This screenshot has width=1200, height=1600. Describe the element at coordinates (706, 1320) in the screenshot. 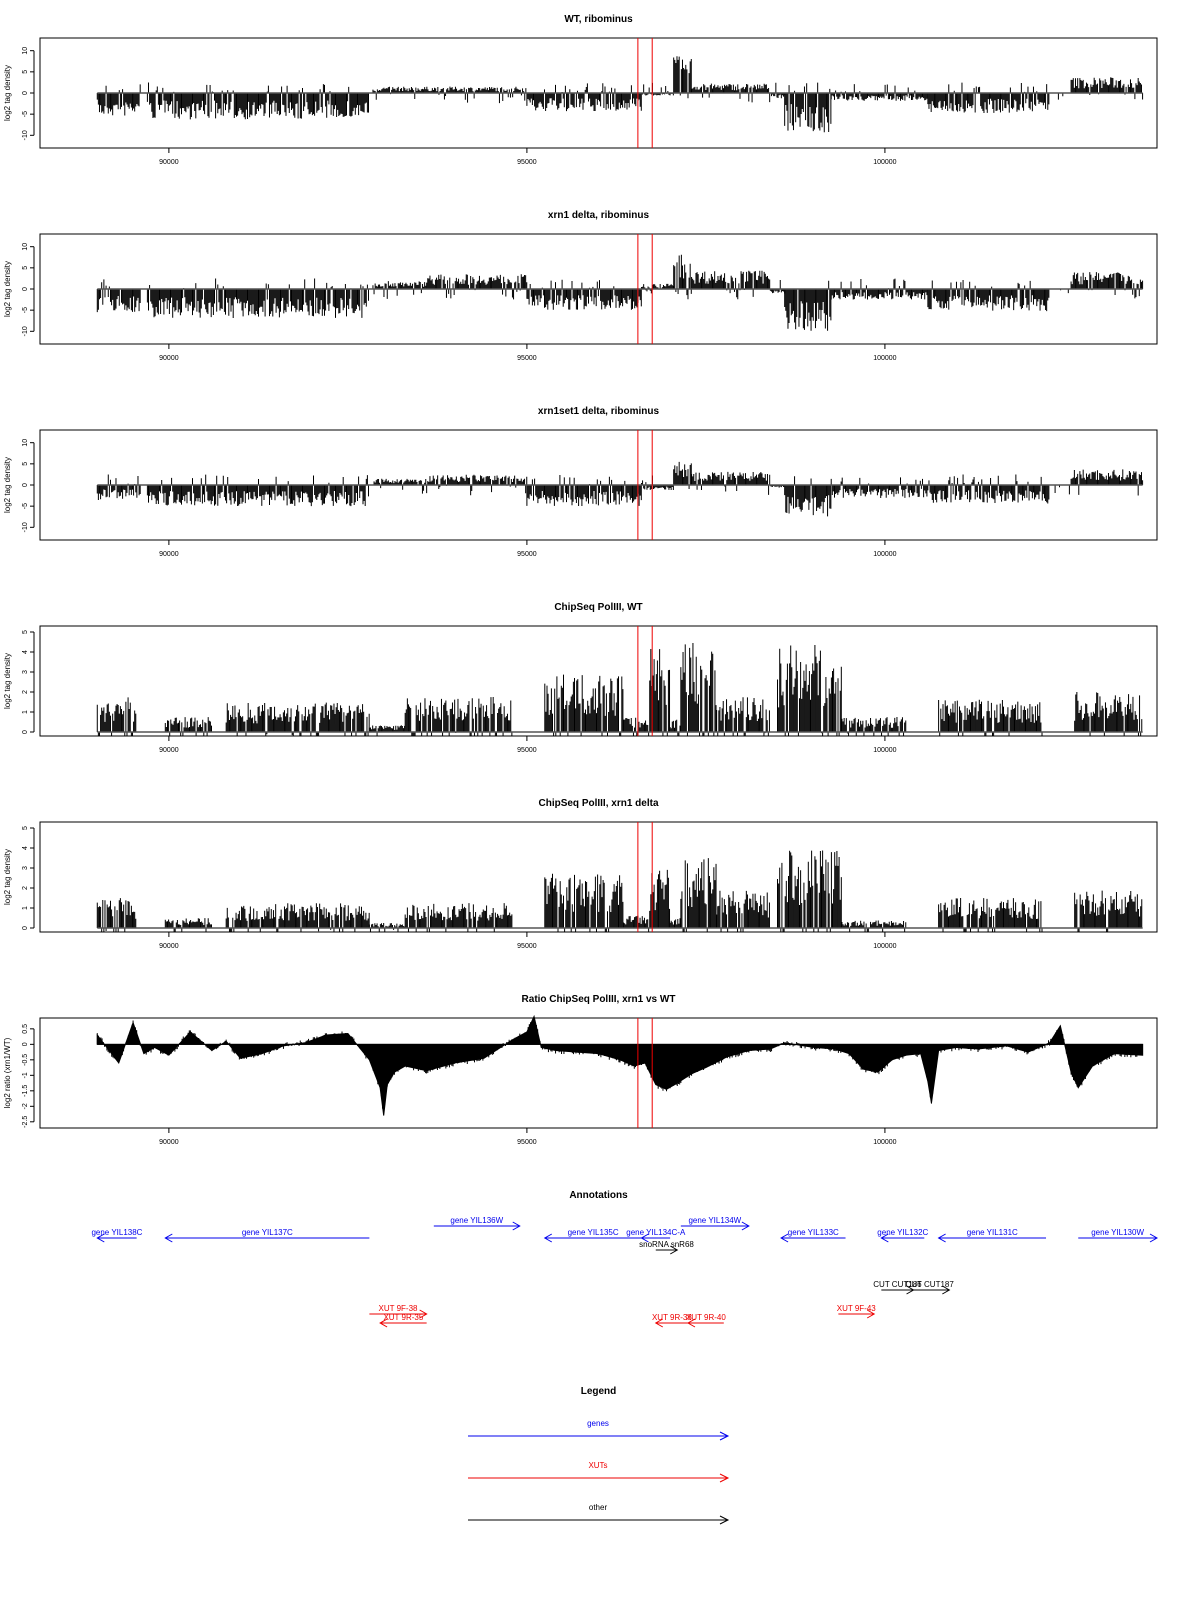

I see `feature-xut-9r-40: XUT 9R-40` at that location.